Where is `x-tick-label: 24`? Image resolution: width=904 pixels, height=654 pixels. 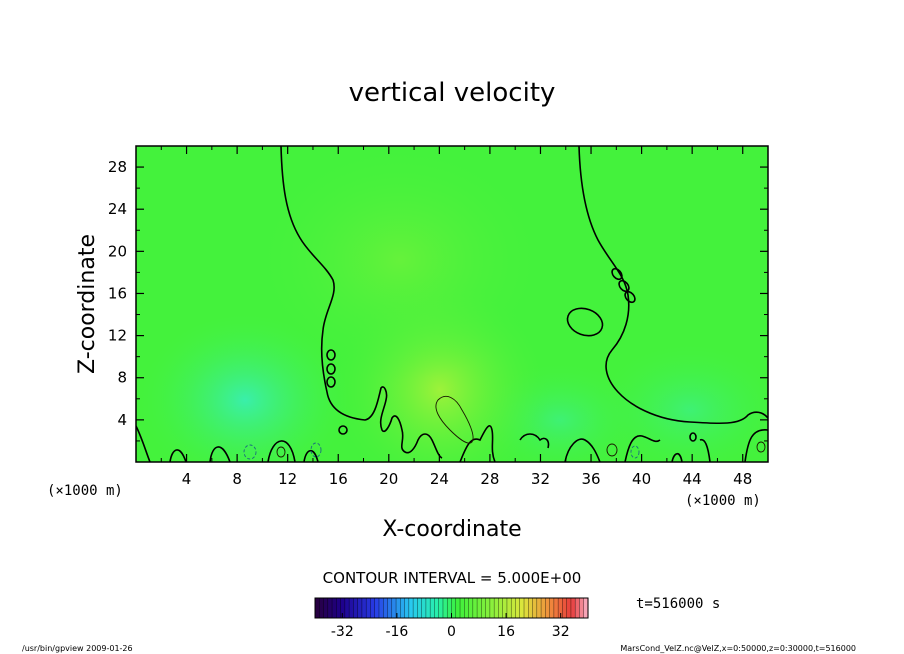 x-tick-label: 24 is located at coordinates (439, 479).